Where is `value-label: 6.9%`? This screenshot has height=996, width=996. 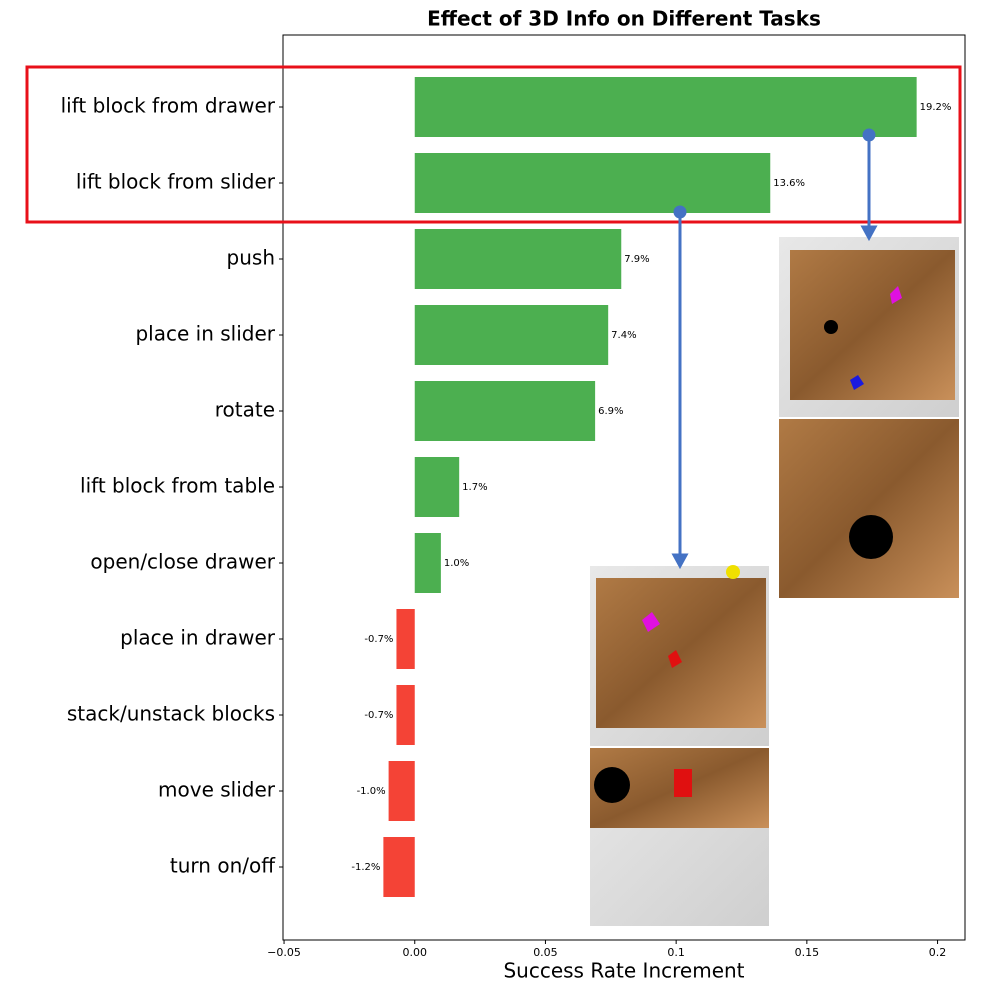 value-label: 6.9% is located at coordinates (610, 411).